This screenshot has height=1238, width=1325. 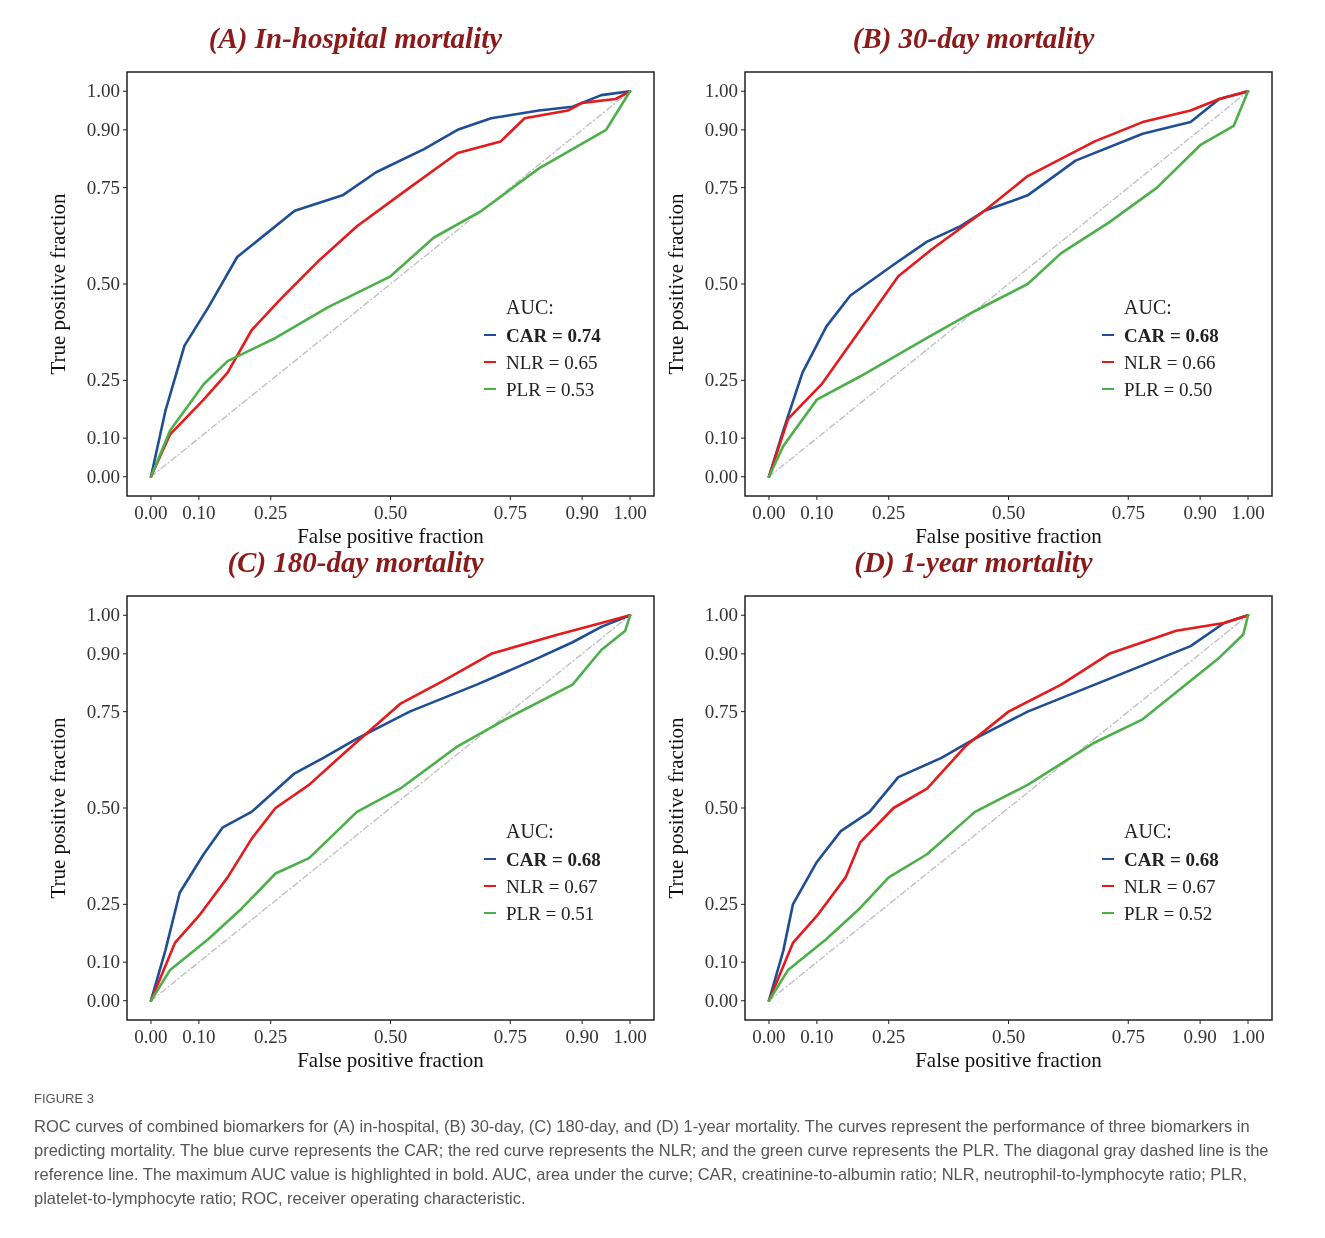 What do you see at coordinates (973, 38) in the screenshot?
I see `chart-title: (B) 30-day mortality` at bounding box center [973, 38].